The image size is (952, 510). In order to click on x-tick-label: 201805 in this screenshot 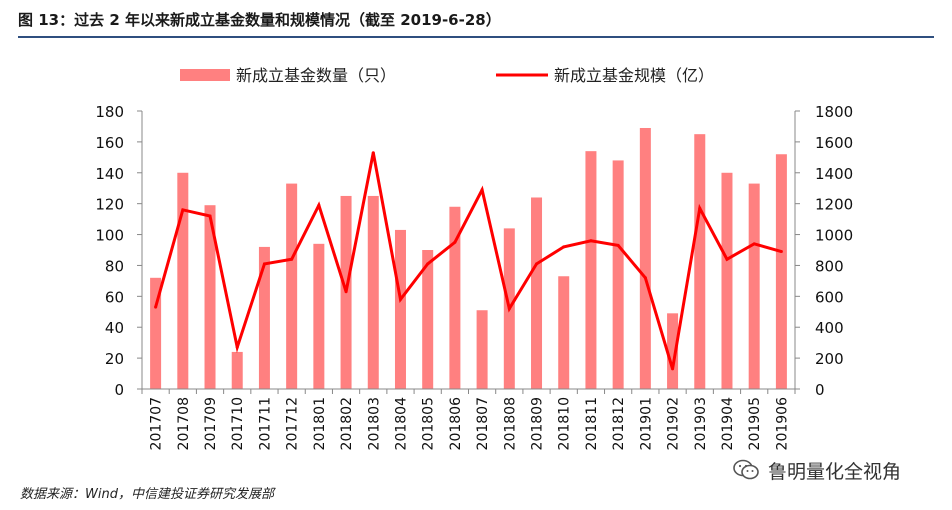, I will do `click(429, 423)`.